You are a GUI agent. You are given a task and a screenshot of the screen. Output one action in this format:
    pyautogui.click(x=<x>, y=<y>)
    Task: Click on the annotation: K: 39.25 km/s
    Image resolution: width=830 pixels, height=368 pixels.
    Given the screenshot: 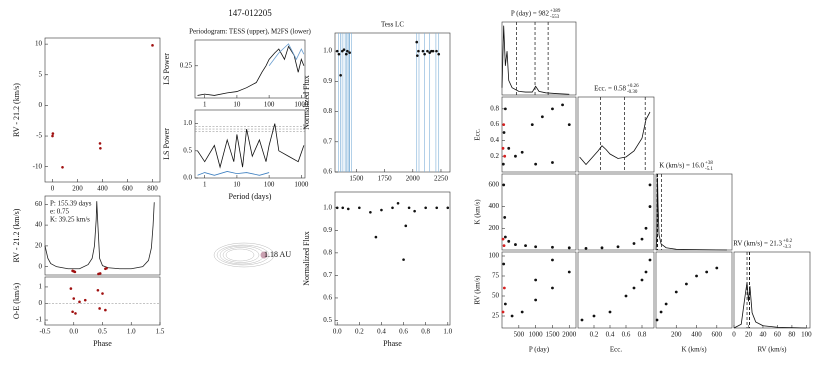 What is the action you would take?
    pyautogui.click(x=70, y=220)
    